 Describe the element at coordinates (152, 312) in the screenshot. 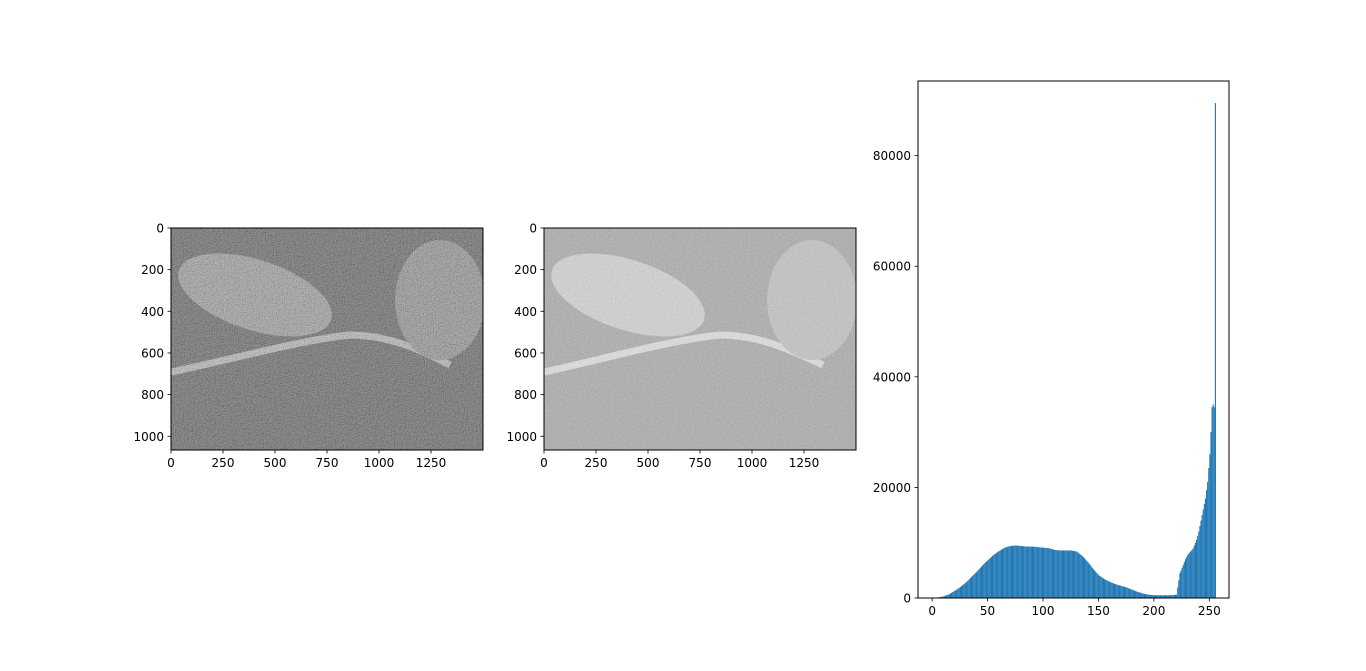

I see `image-1-y-tick-label-2: 400` at that location.